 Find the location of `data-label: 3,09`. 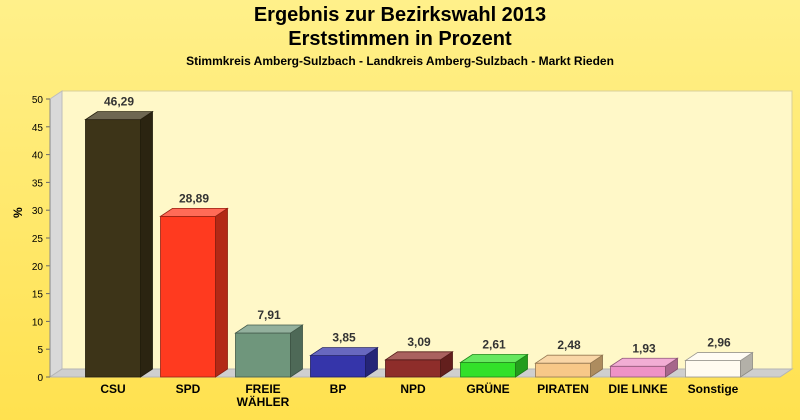

data-label: 3,09 is located at coordinates (419, 342).